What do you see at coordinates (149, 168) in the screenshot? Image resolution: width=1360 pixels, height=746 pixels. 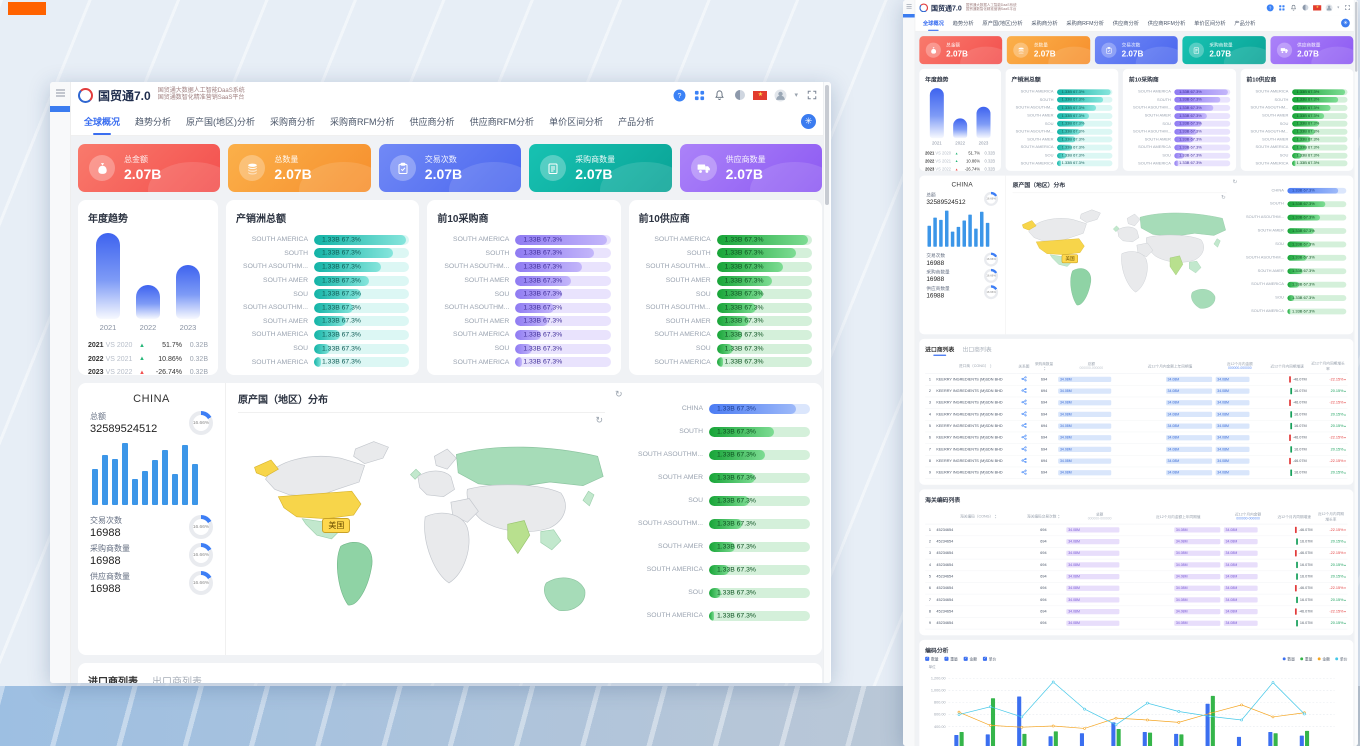 I see `kpi-card-total-amount: 总金额 2.07B` at bounding box center [149, 168].